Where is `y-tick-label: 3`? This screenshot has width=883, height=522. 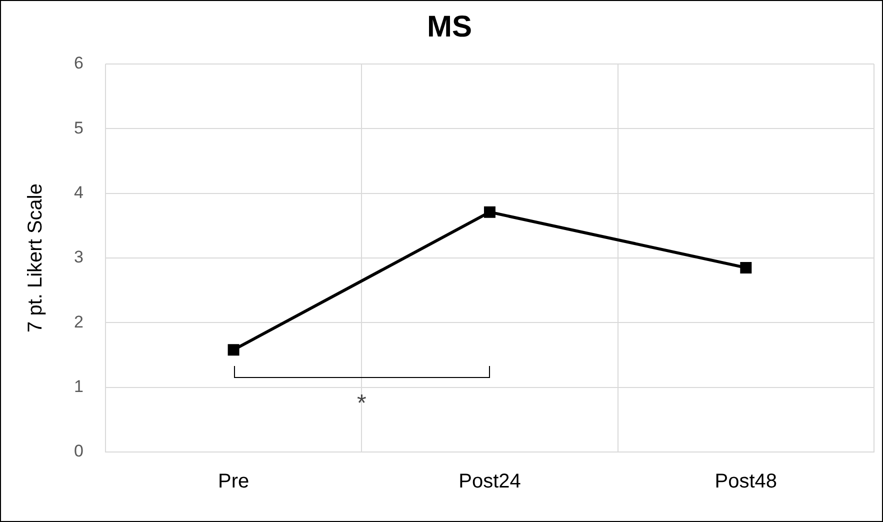
y-tick-label: 3 is located at coordinates (79, 257).